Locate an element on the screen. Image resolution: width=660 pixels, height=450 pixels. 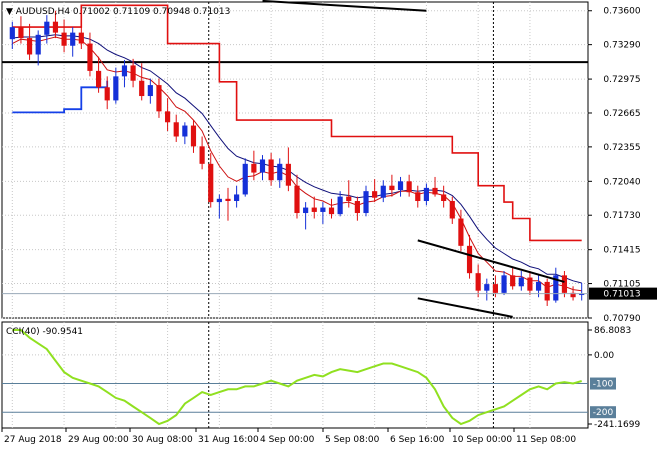
time-axis-label: 6 Sep 16:00 is located at coordinates (417, 440).